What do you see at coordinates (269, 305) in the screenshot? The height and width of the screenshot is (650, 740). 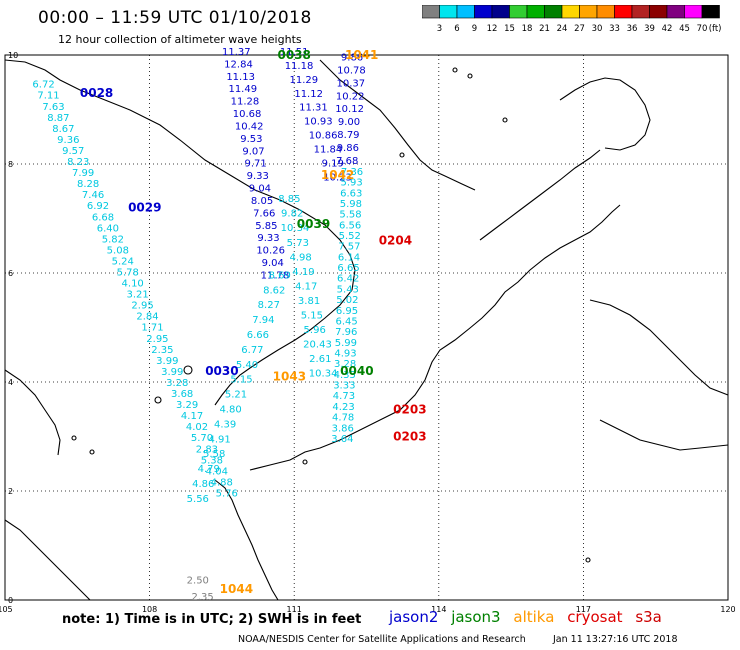 I see `wave-height-value: 8.27` at bounding box center [269, 305].